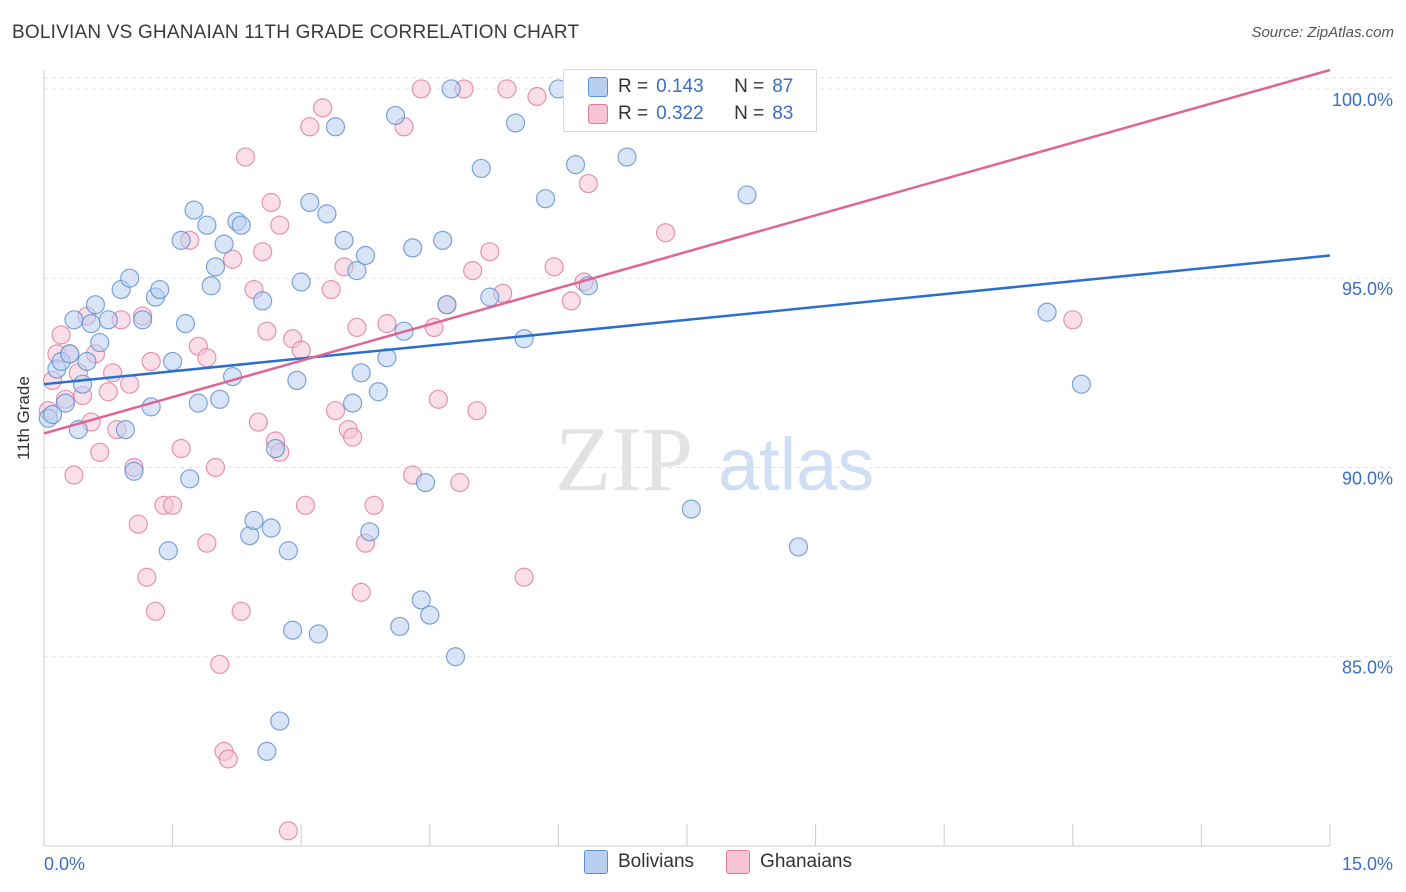 The width and height of the screenshot is (1406, 892). Describe the element at coordinates (1367, 478) in the screenshot. I see `y-tick-label: 90.0%` at that location.